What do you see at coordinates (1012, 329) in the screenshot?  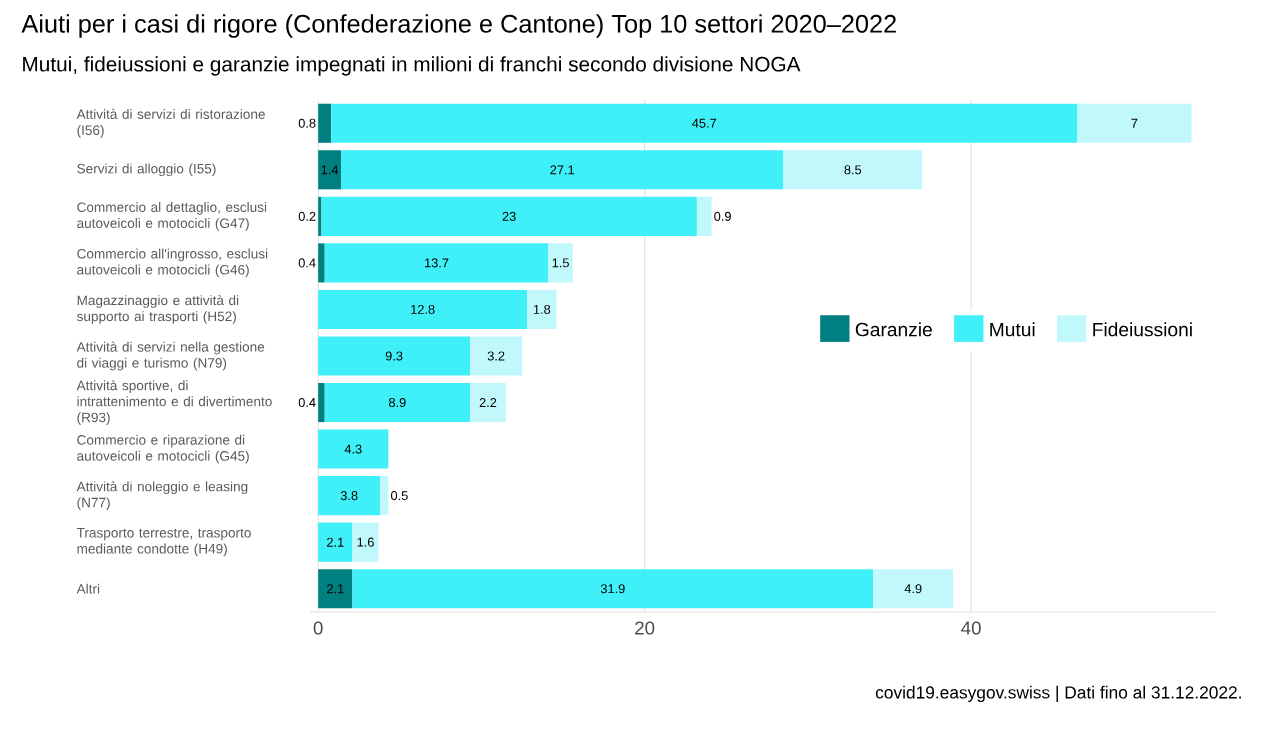 I see `legend-label: Mutui` at bounding box center [1012, 329].